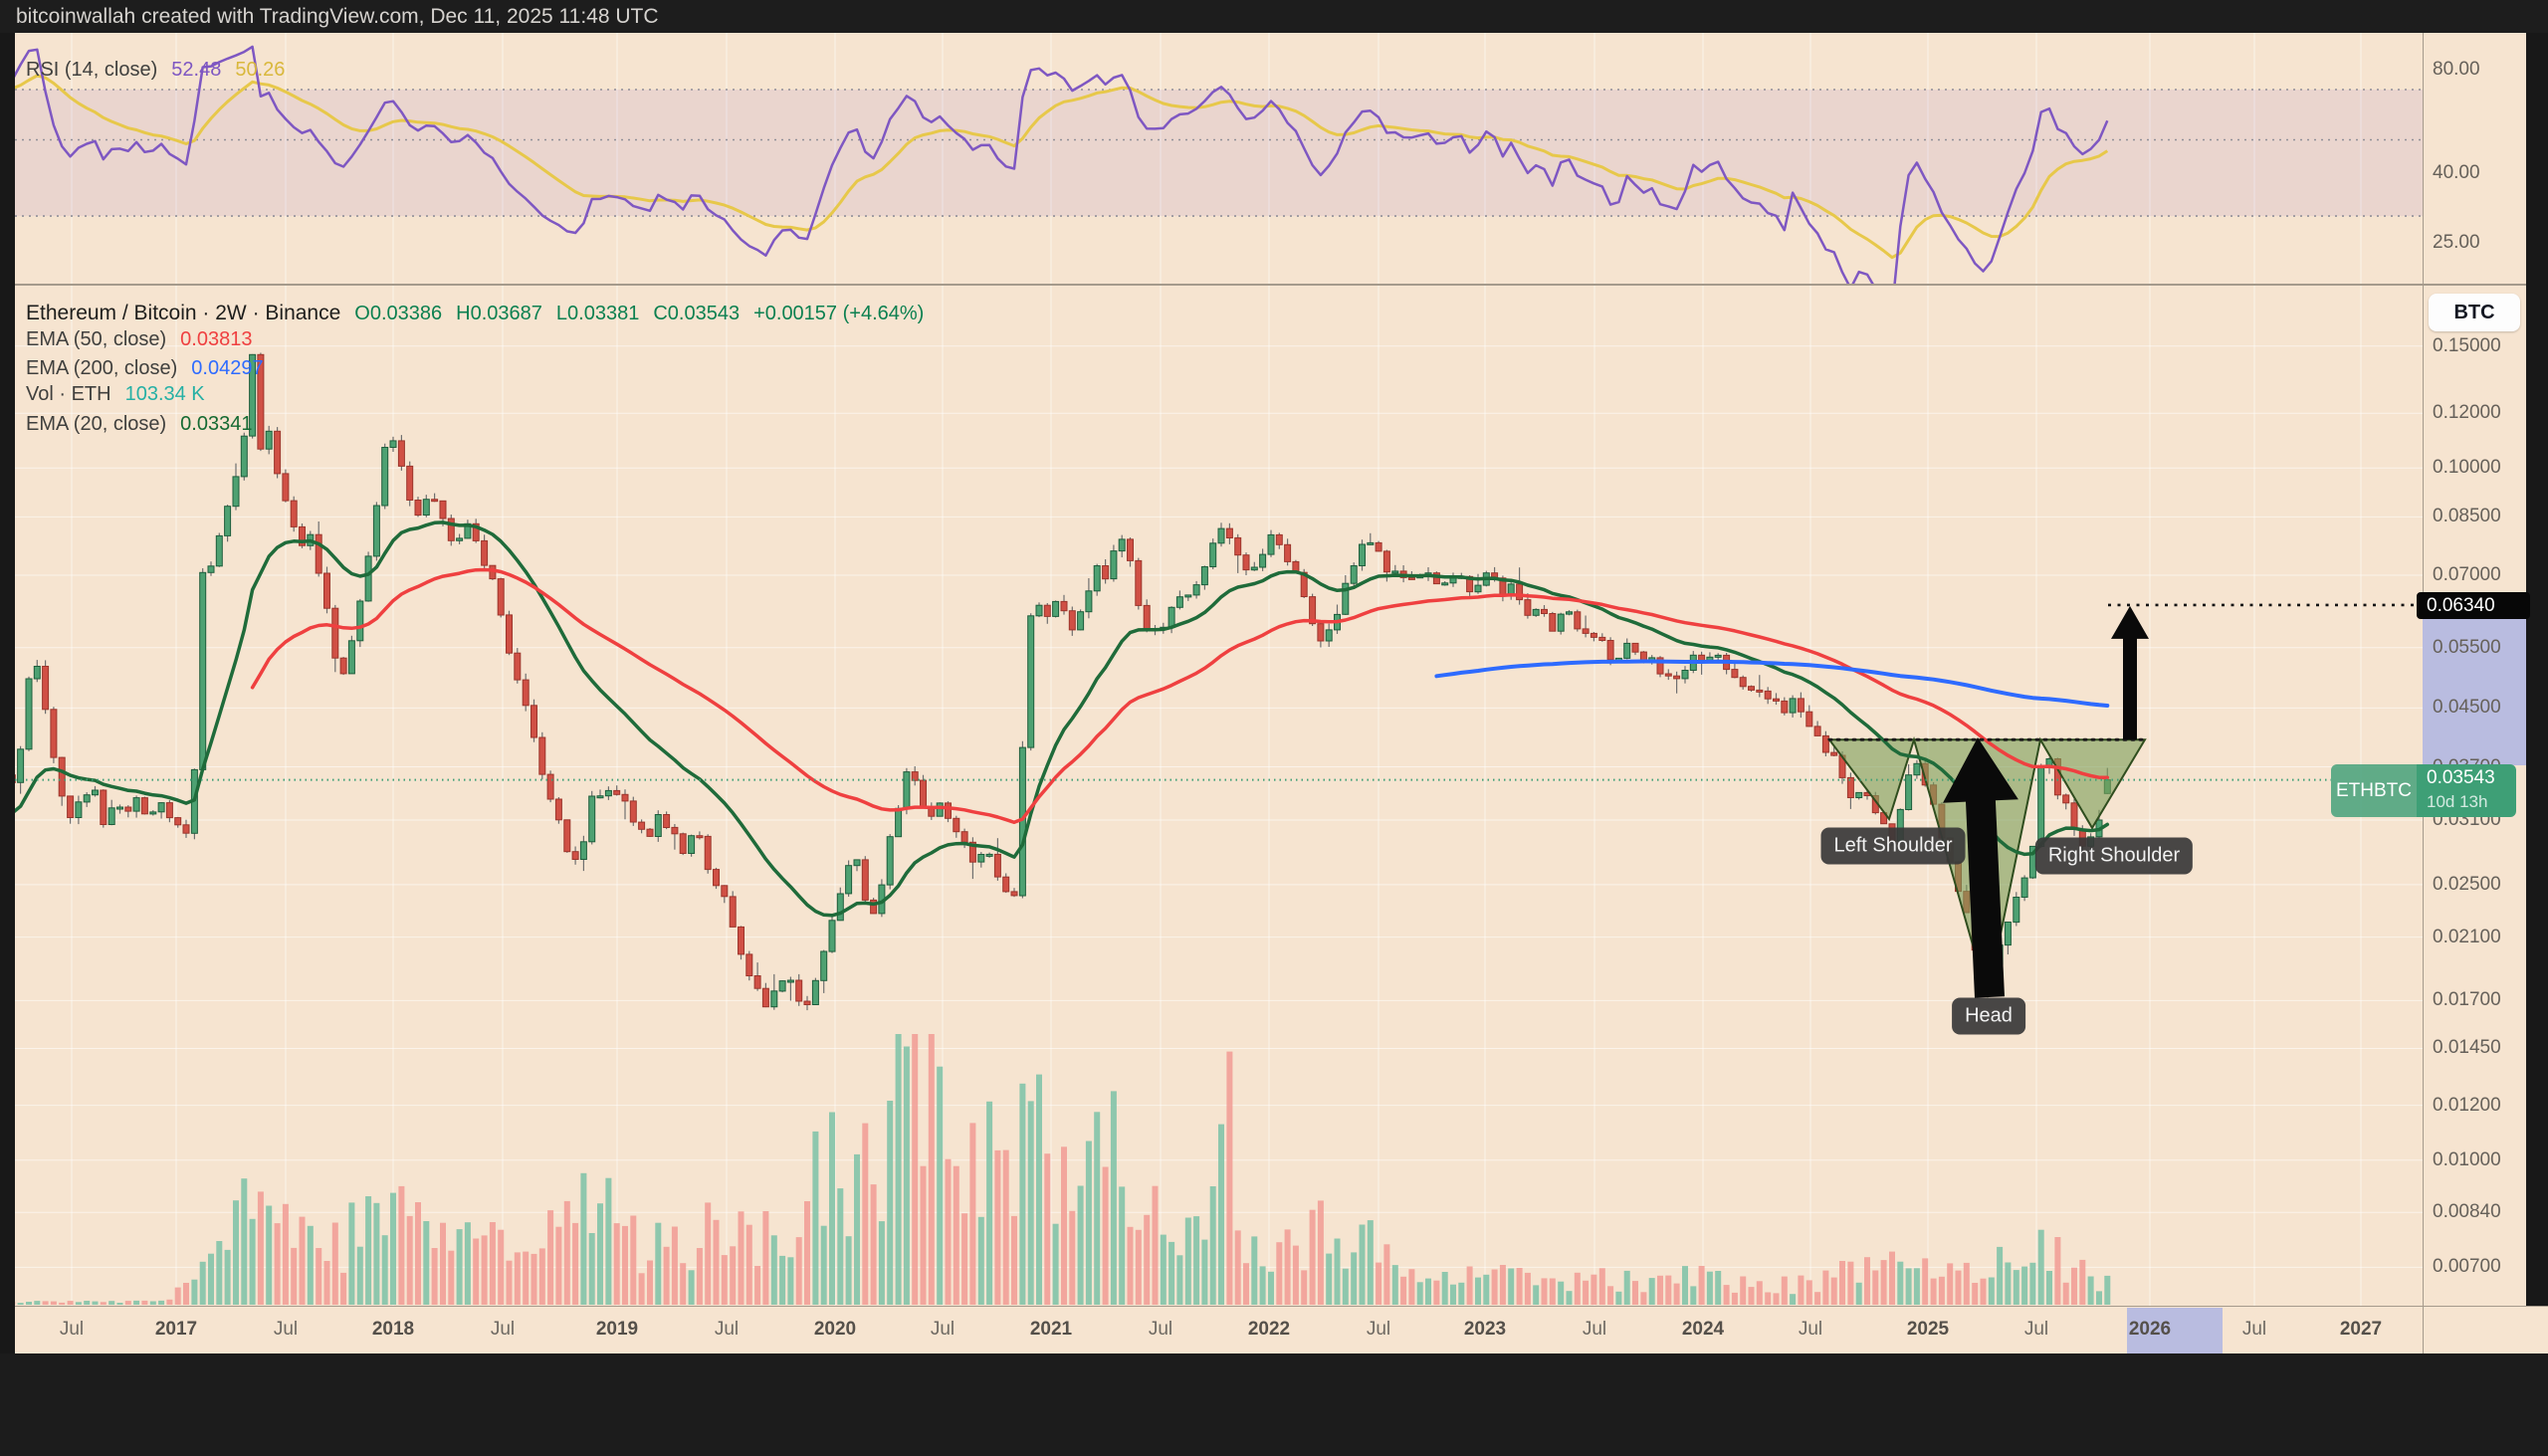 The image size is (2548, 1456). What do you see at coordinates (2467, 647) in the screenshot?
I see `price-axis-label: 0.05500` at bounding box center [2467, 647].